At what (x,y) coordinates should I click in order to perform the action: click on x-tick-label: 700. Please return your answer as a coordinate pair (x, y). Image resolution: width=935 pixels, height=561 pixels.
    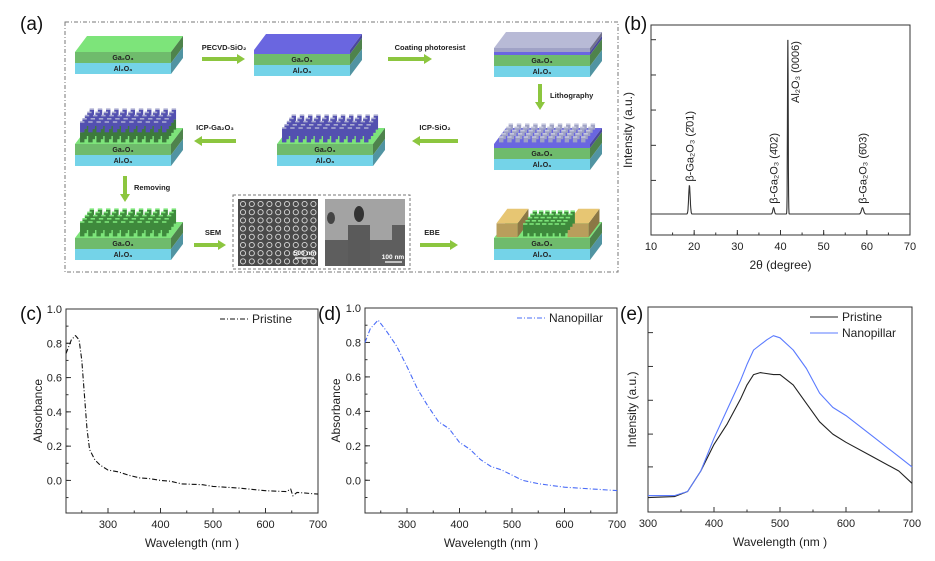
    Looking at the image, I should click on (912, 524).